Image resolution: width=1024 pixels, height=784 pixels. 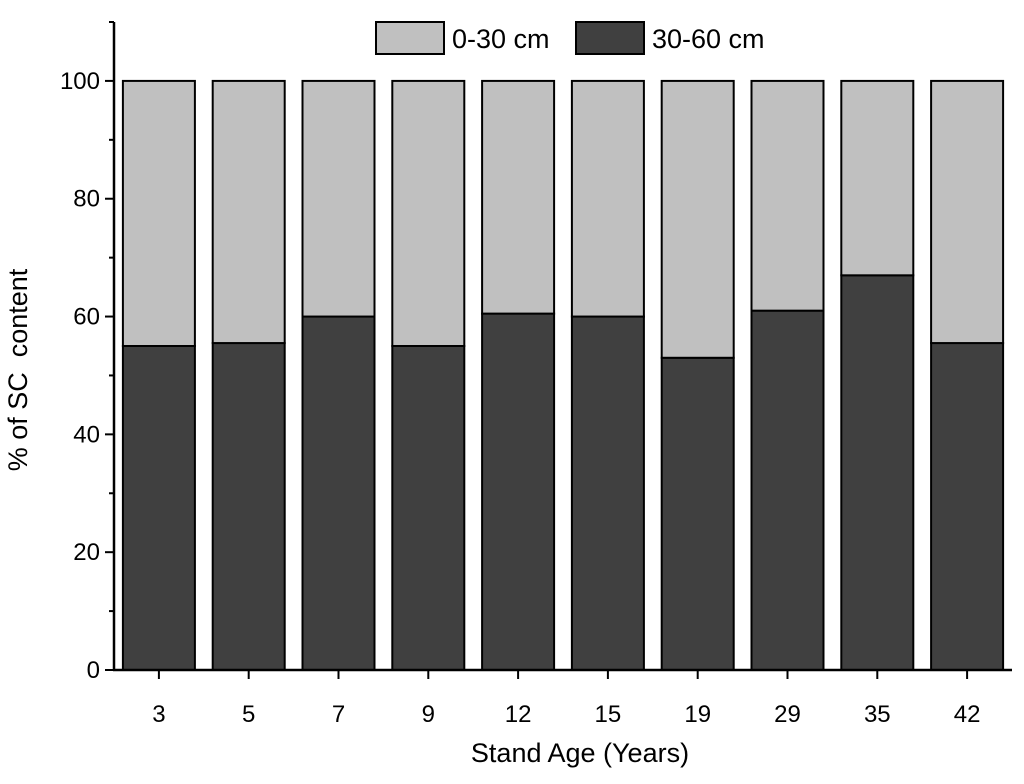 I want to click on y-tick-label-20: 20, so click(x=86, y=552).